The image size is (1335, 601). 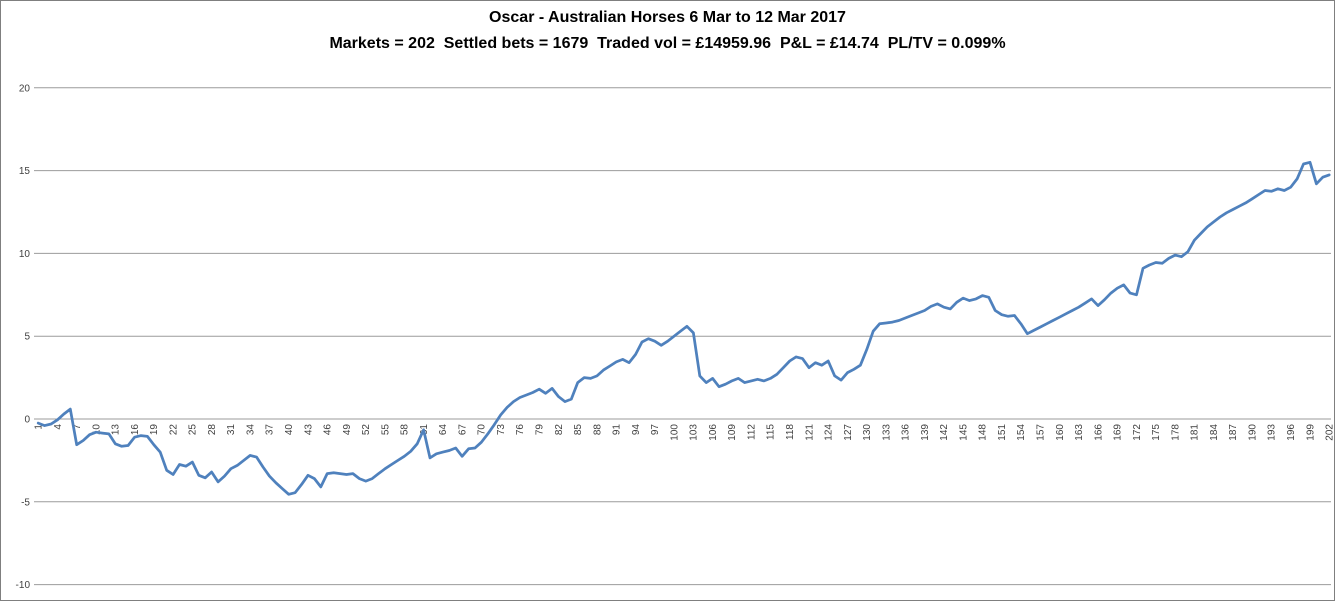 What do you see at coordinates (1079, 432) in the screenshot?
I see `x-axis-tick-label: 163` at bounding box center [1079, 432].